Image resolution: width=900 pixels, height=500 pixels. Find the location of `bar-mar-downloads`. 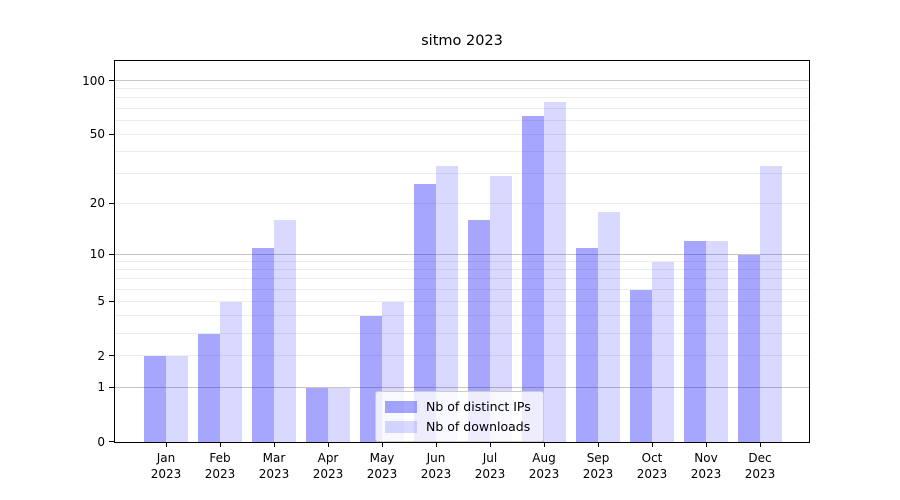

bar-mar-downloads is located at coordinates (285, 331).